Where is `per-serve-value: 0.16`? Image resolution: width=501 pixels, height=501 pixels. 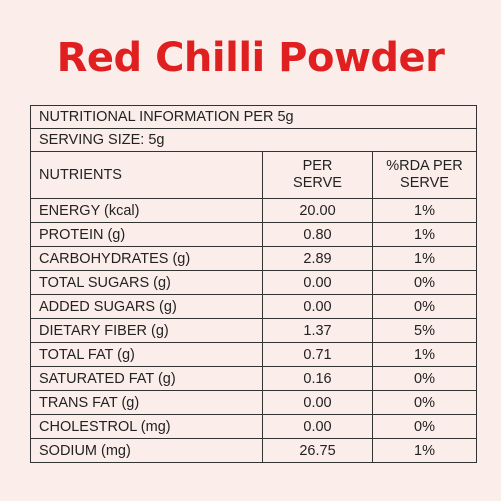 per-serve-value: 0.16 is located at coordinates (317, 378).